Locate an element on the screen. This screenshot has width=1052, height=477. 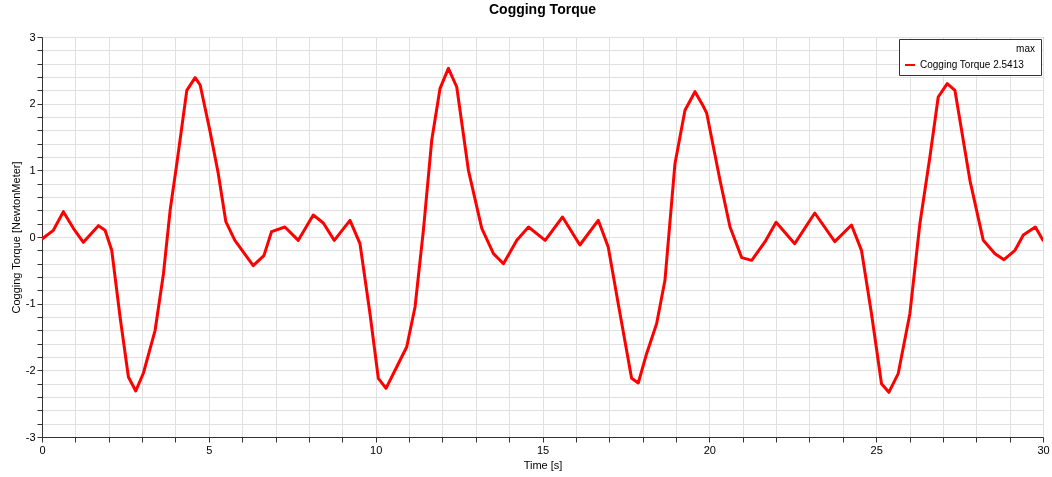
x-tick-label: 5 is located at coordinates (209, 449).